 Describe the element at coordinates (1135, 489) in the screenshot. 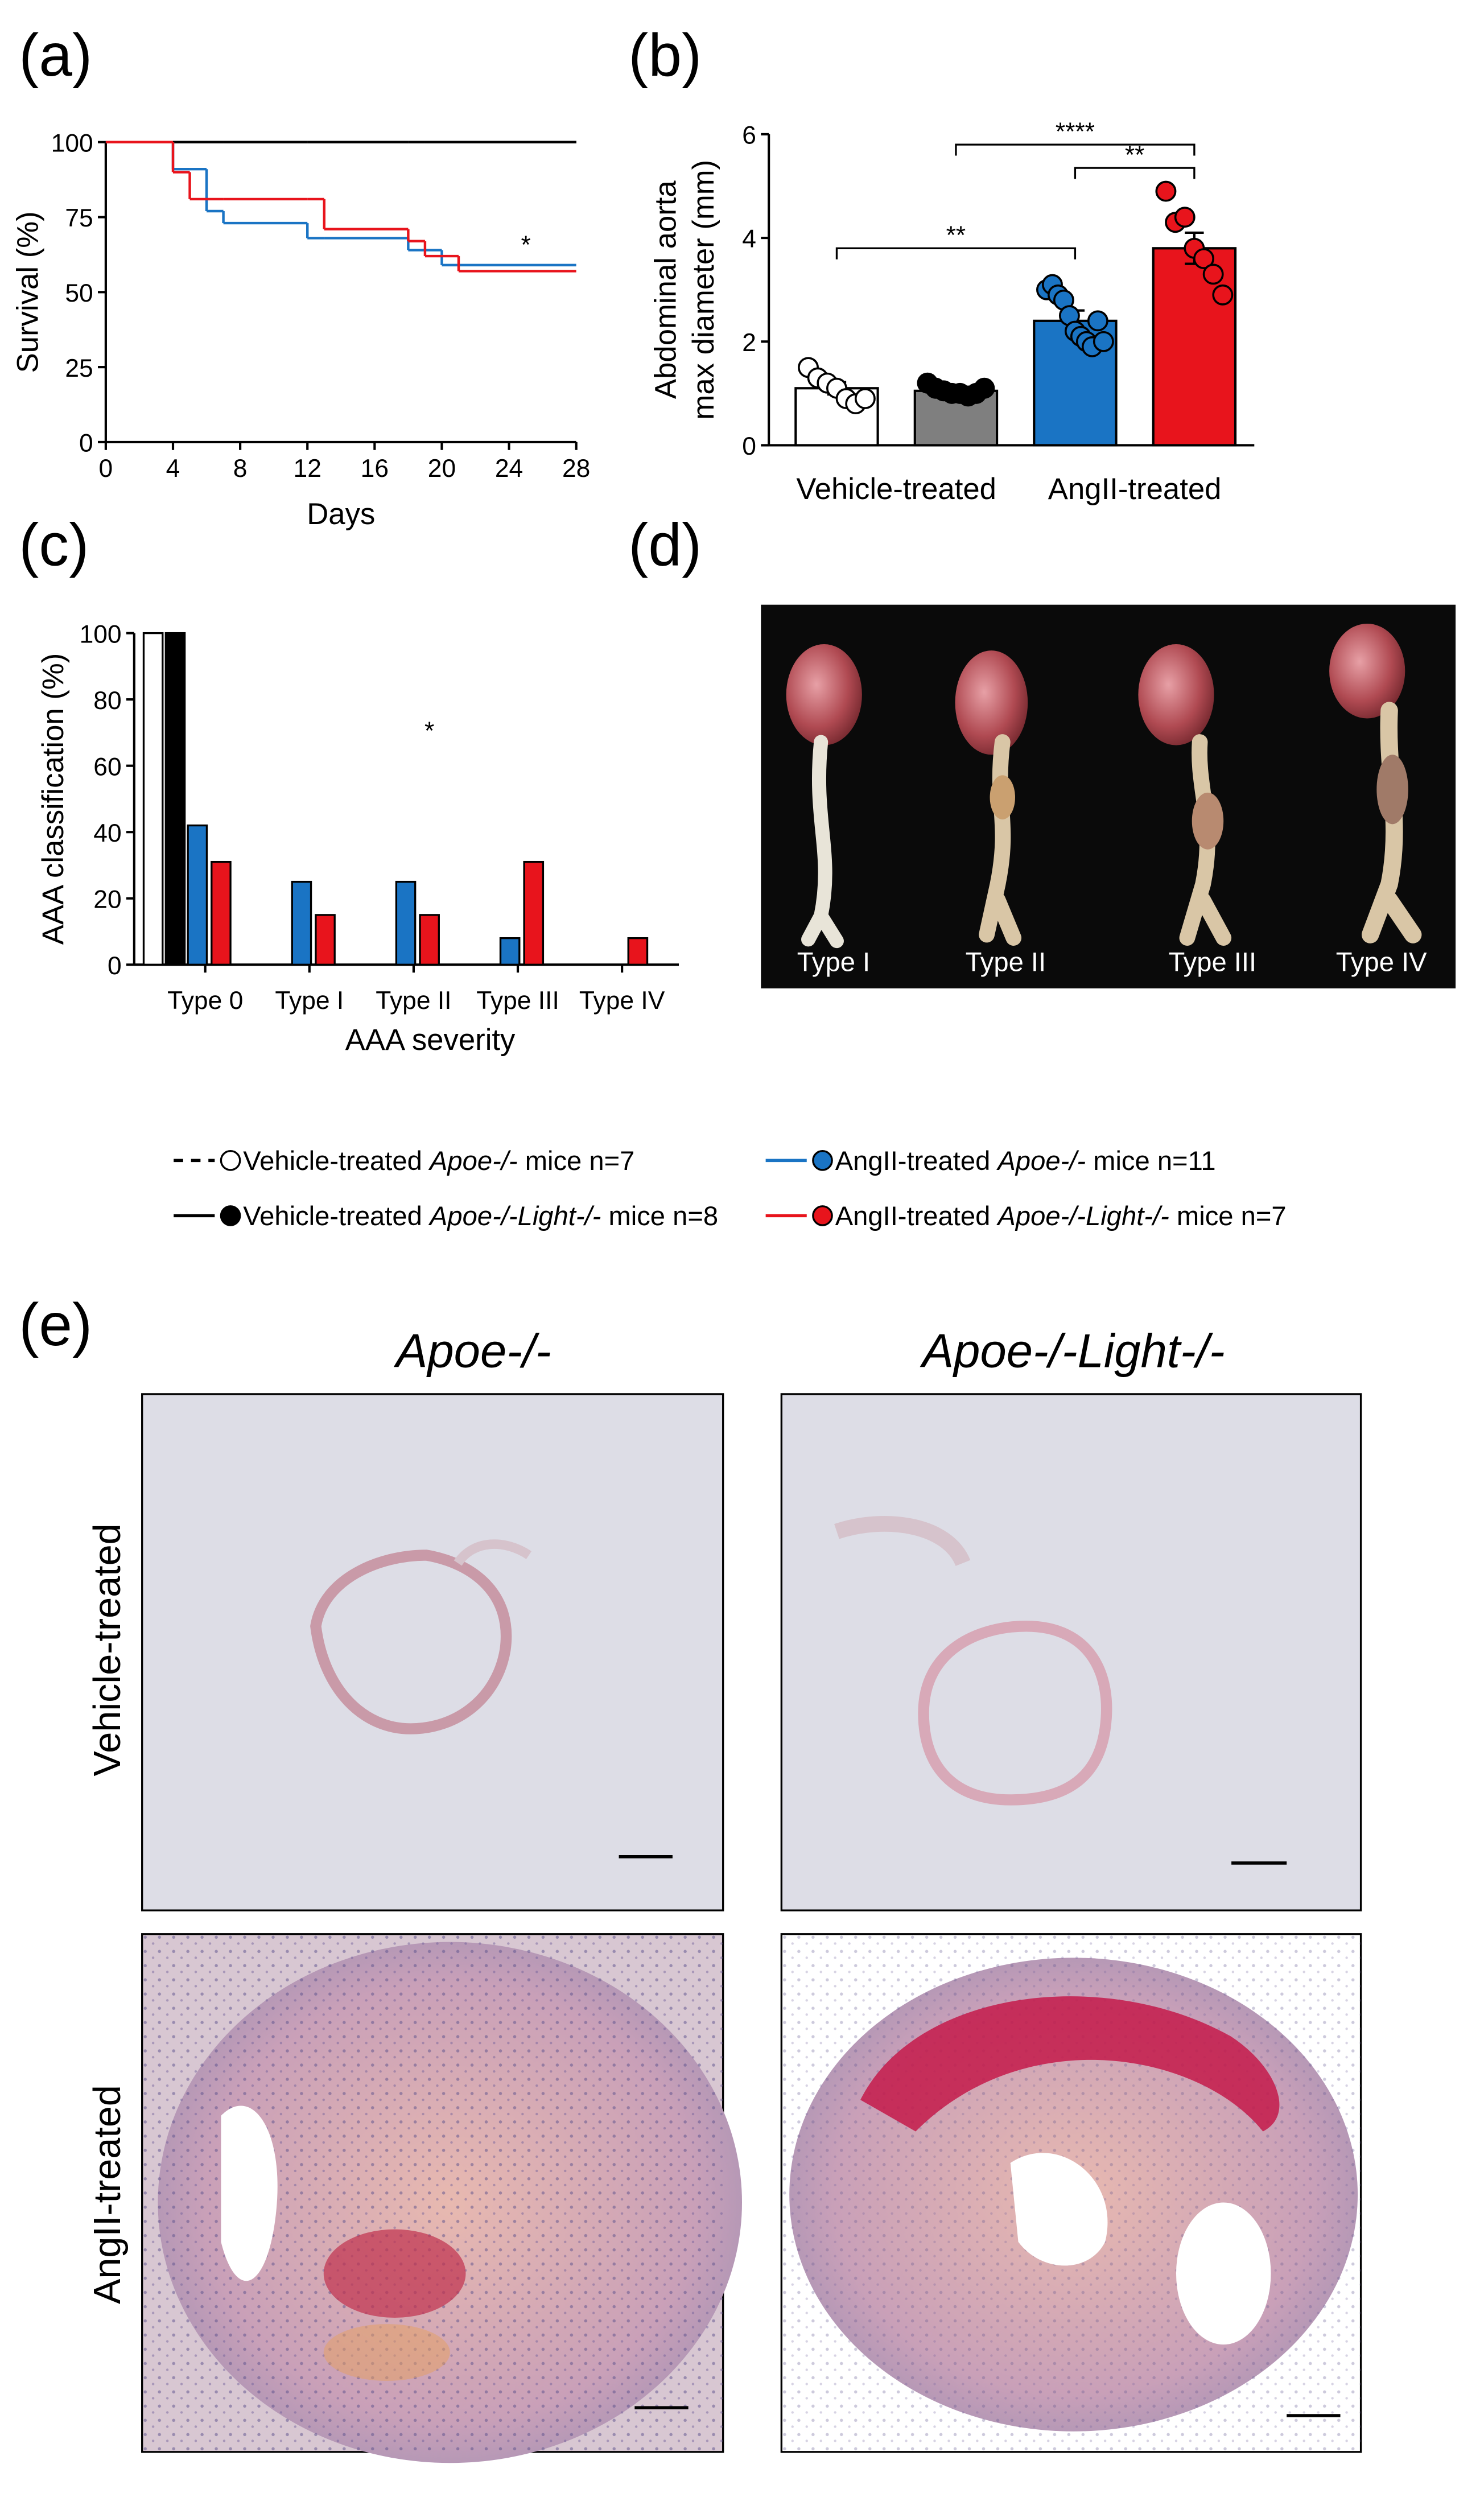

I see `group-label: AngII-treated` at that location.